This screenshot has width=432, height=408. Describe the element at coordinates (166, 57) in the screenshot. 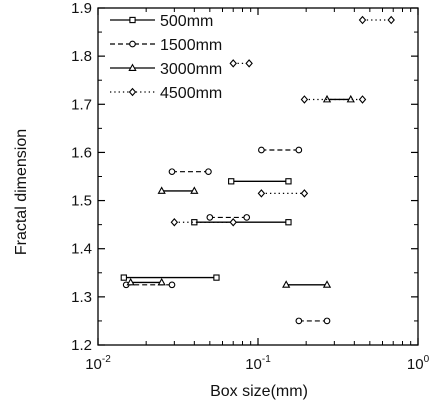

I see `legend: 500mm 1500mm 3000mm 4500mm` at that location.